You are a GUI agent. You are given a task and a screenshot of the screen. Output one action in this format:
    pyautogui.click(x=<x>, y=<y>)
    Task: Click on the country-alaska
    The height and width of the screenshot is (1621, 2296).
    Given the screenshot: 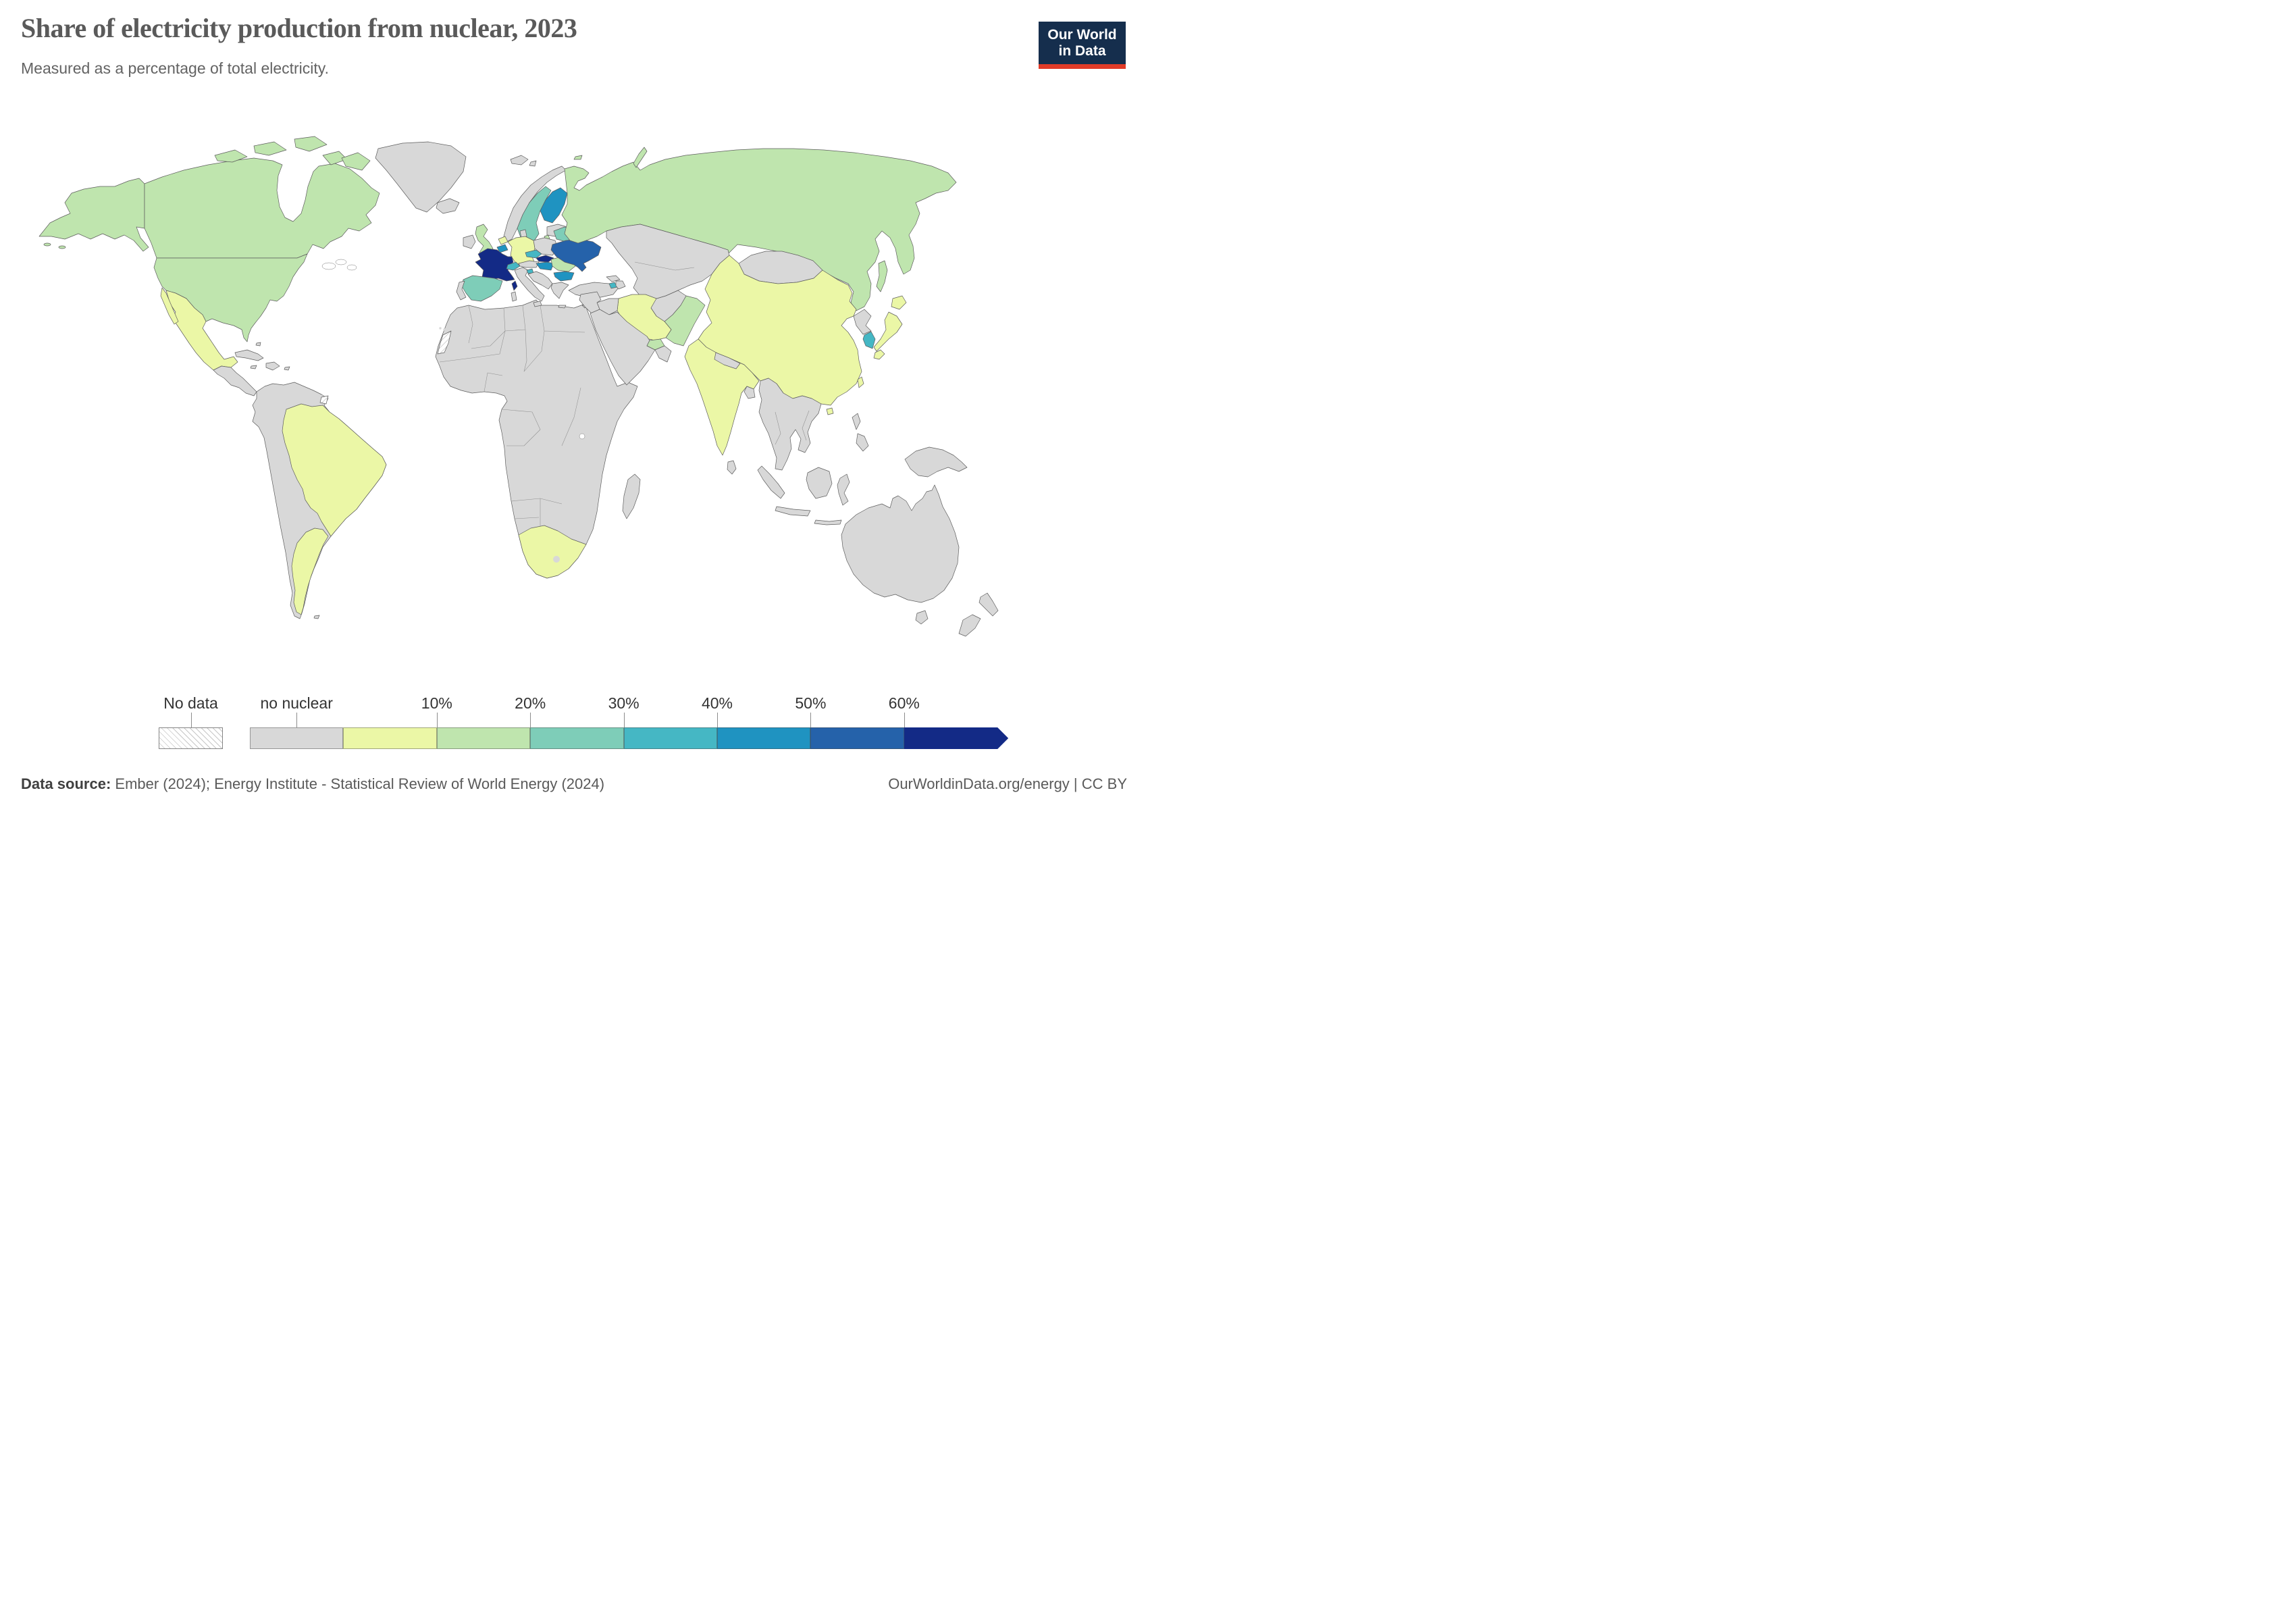 What is the action you would take?
    pyautogui.click(x=94, y=215)
    